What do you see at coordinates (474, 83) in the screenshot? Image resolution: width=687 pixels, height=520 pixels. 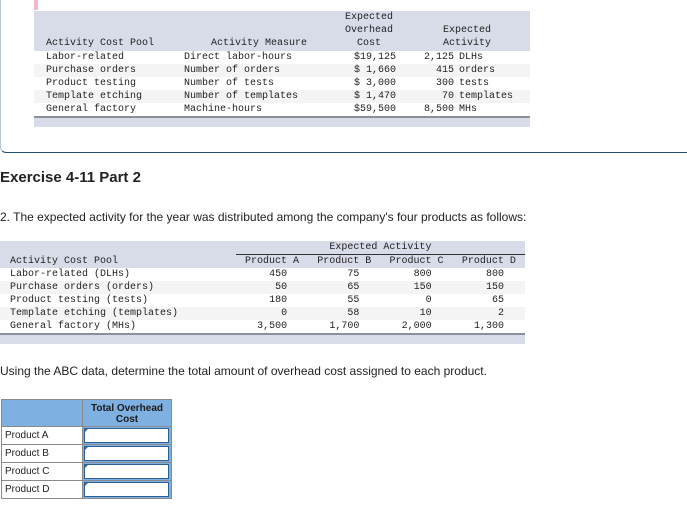 I see `unit-cell: tests` at bounding box center [474, 83].